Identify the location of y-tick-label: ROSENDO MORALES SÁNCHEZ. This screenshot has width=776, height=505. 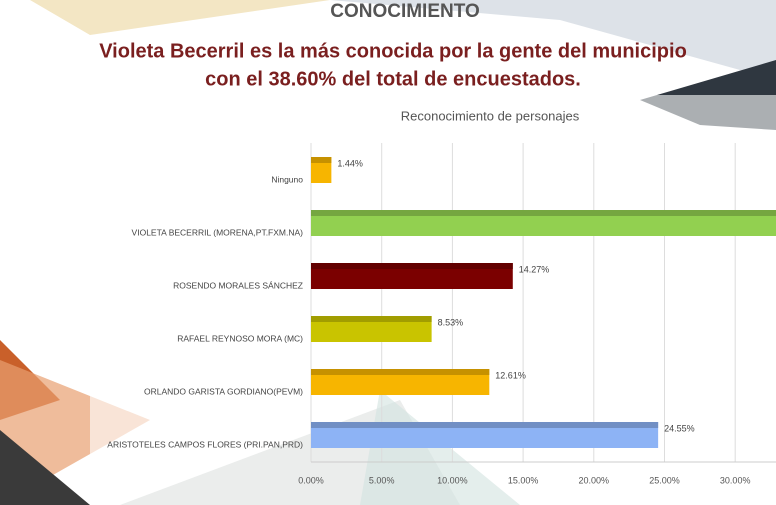
(238, 285).